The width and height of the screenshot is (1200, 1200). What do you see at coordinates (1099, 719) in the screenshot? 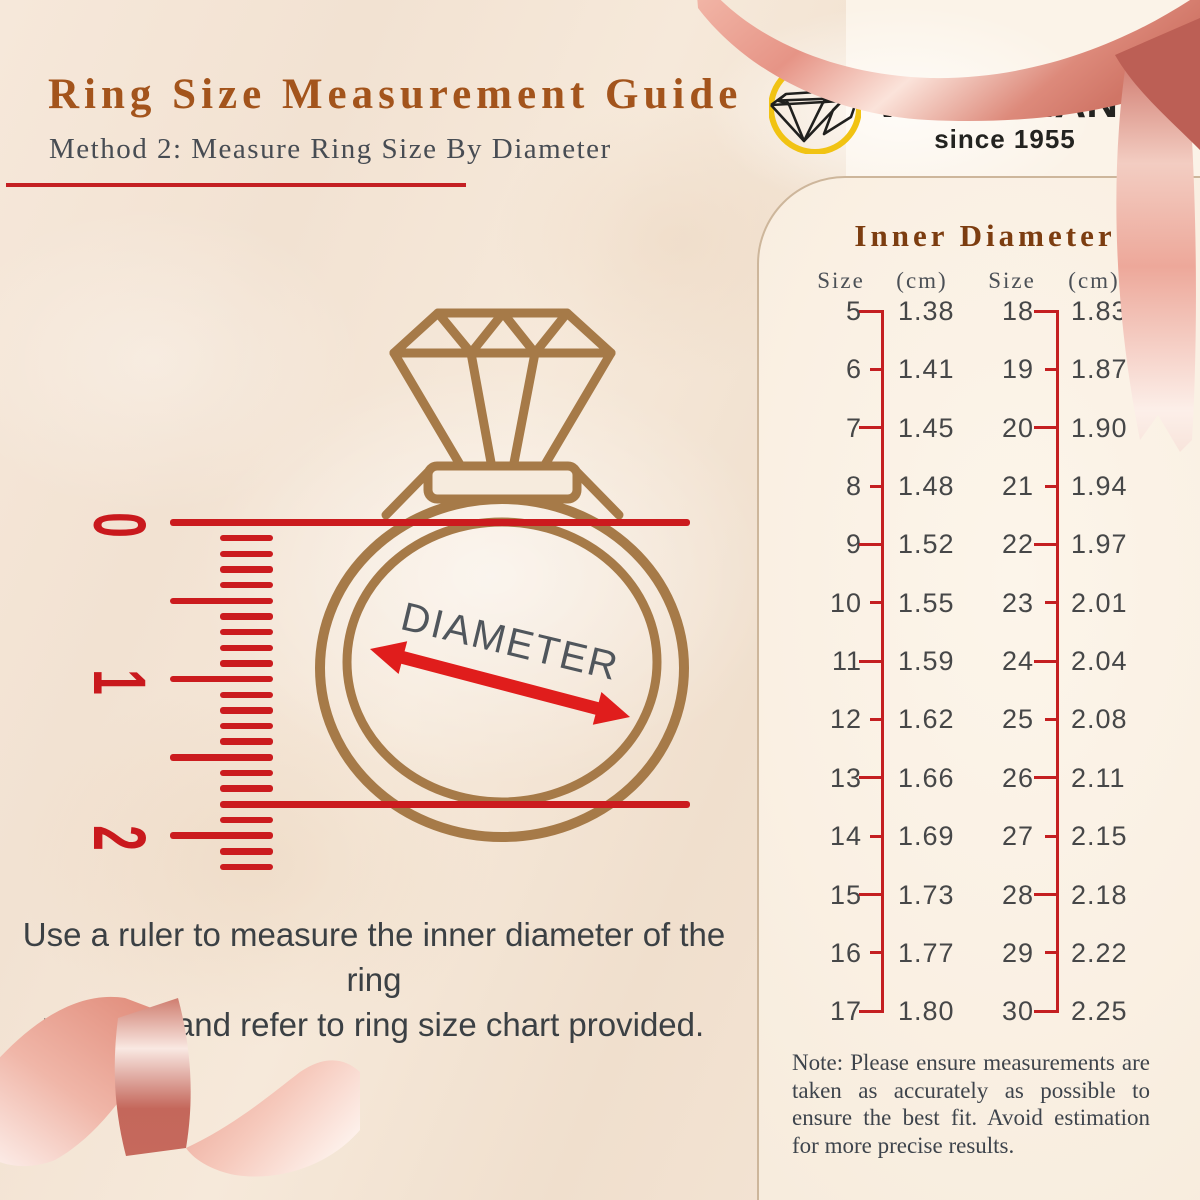
I see `cm-cell: 2.08` at bounding box center [1099, 719].